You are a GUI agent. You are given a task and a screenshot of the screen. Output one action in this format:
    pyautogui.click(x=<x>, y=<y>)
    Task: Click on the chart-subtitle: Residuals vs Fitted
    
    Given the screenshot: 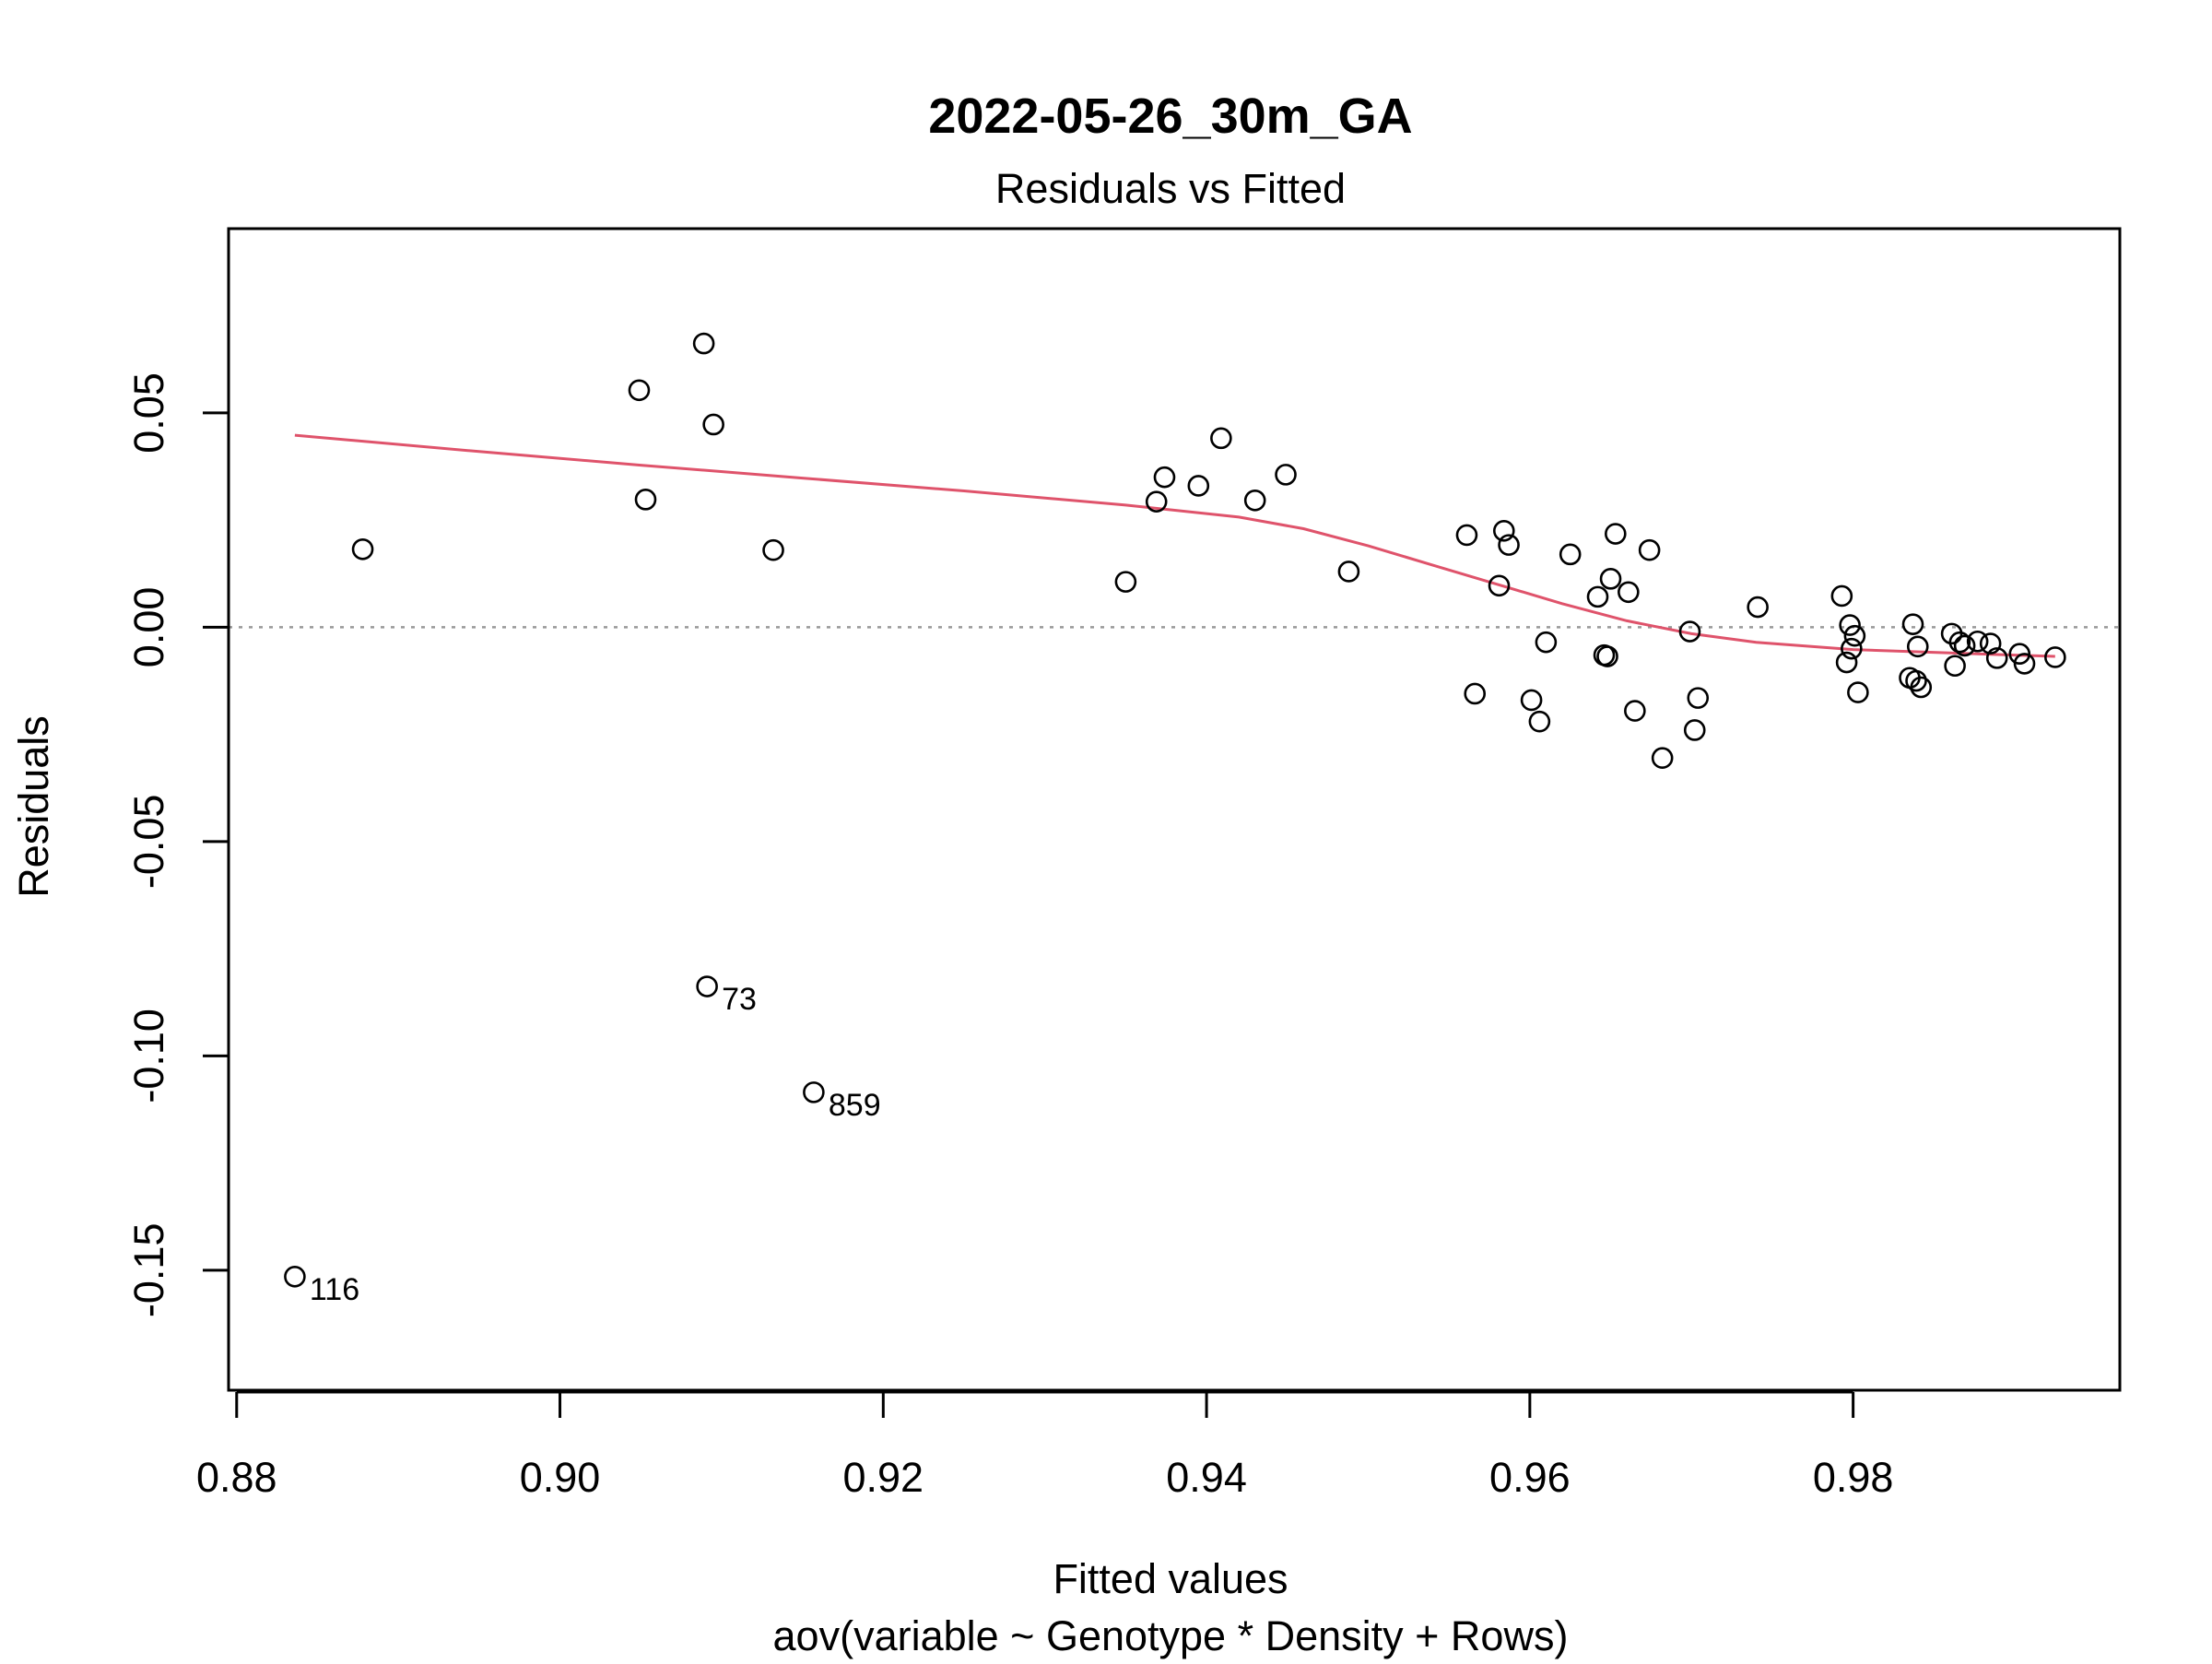 What is the action you would take?
    pyautogui.click(x=1170, y=188)
    